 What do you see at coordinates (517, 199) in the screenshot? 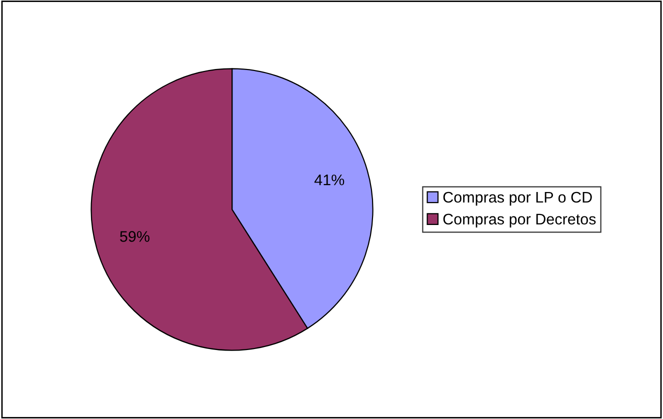
I see `legend-label: Compras por LP o CD` at bounding box center [517, 199].